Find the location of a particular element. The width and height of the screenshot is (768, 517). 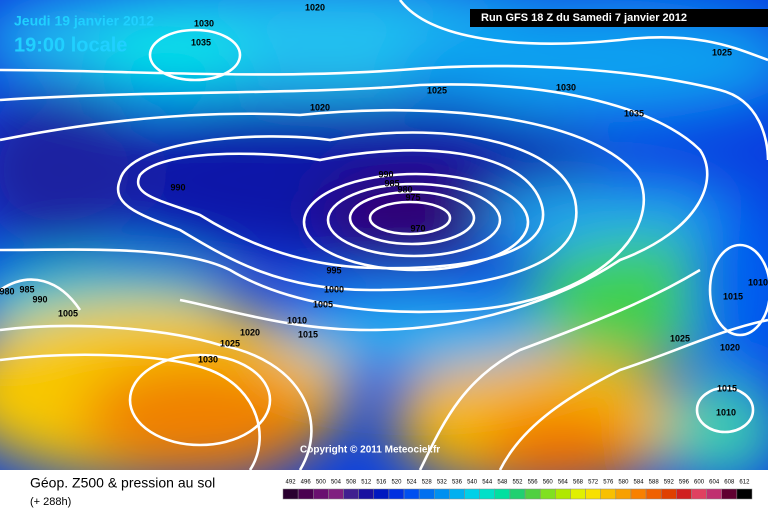

run-info: Run GFS 18 Z du Samedi 7 janvier 2012 is located at coordinates (584, 18).